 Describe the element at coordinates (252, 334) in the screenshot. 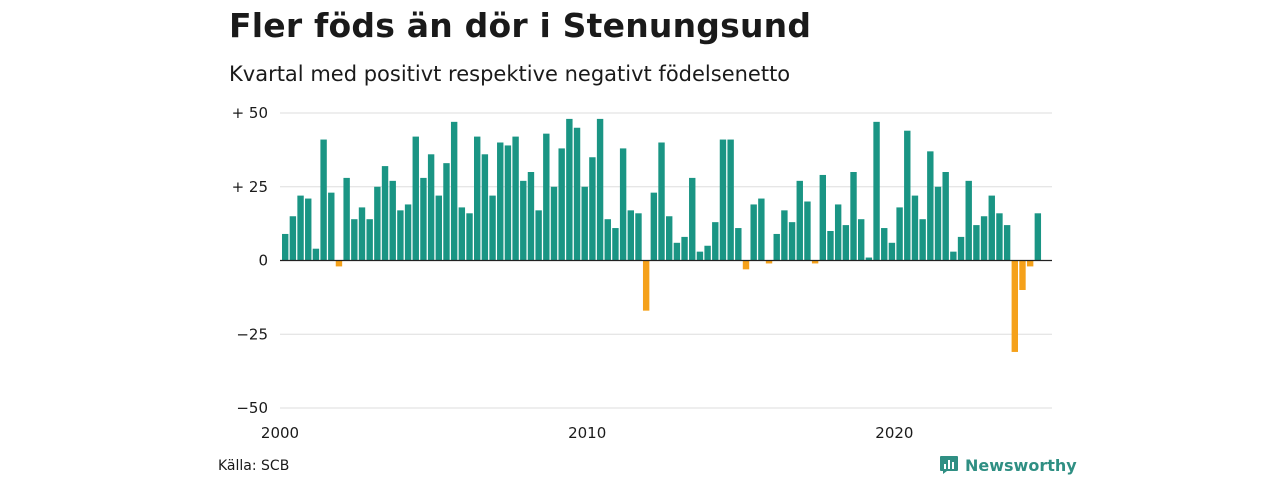

I see `y-tick-label: −25` at that location.